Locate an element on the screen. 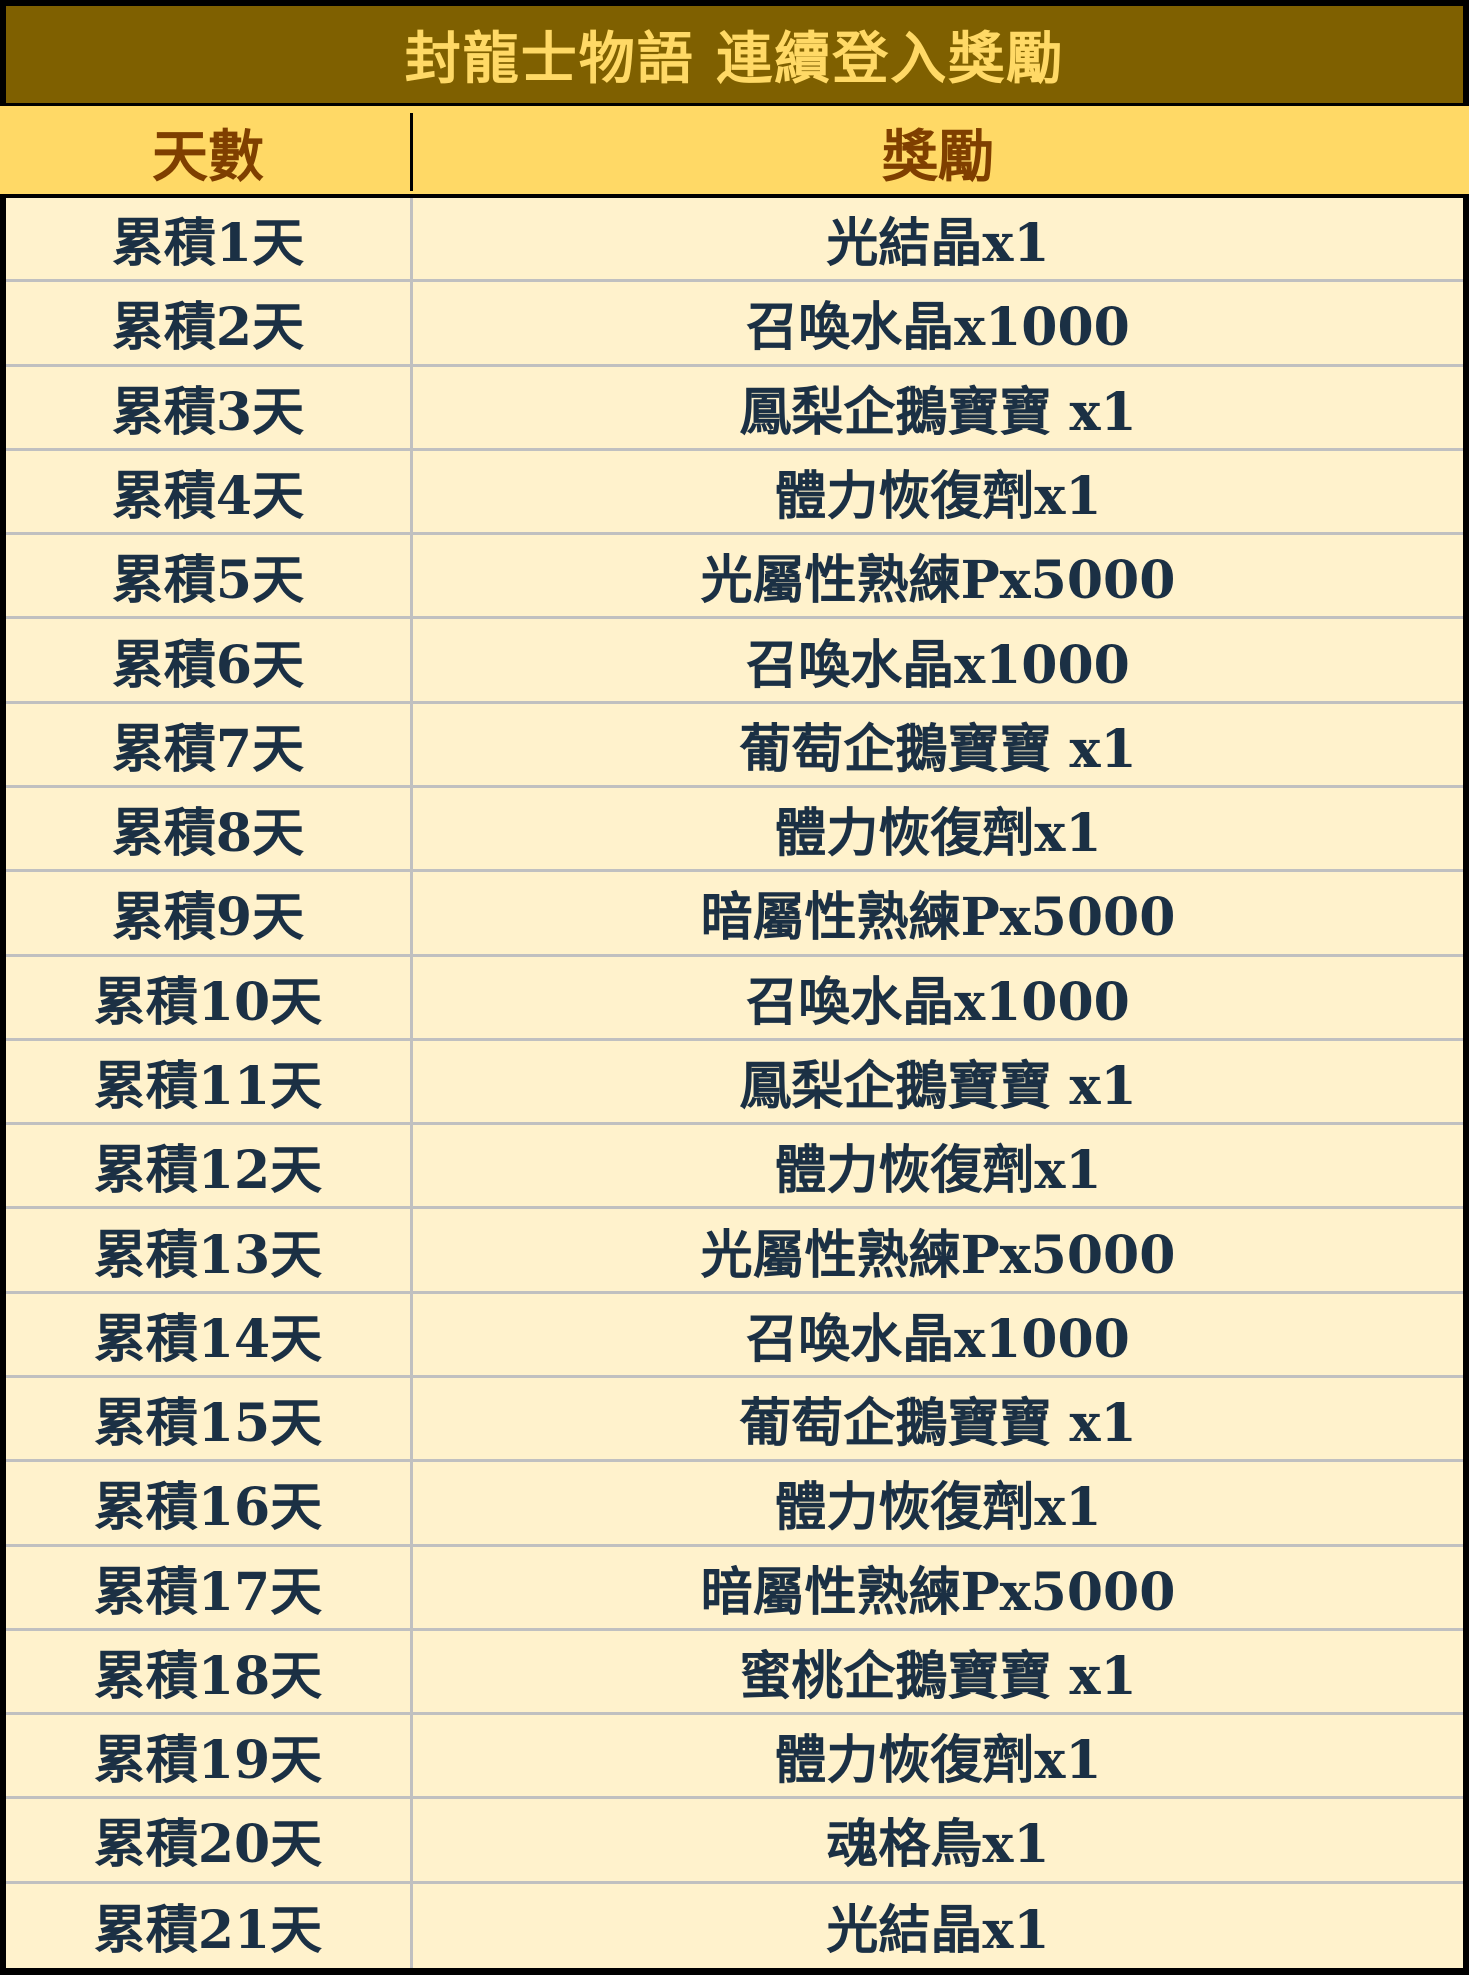 The height and width of the screenshot is (1975, 1469). day-cell: 累積3天 is located at coordinates (209, 407).